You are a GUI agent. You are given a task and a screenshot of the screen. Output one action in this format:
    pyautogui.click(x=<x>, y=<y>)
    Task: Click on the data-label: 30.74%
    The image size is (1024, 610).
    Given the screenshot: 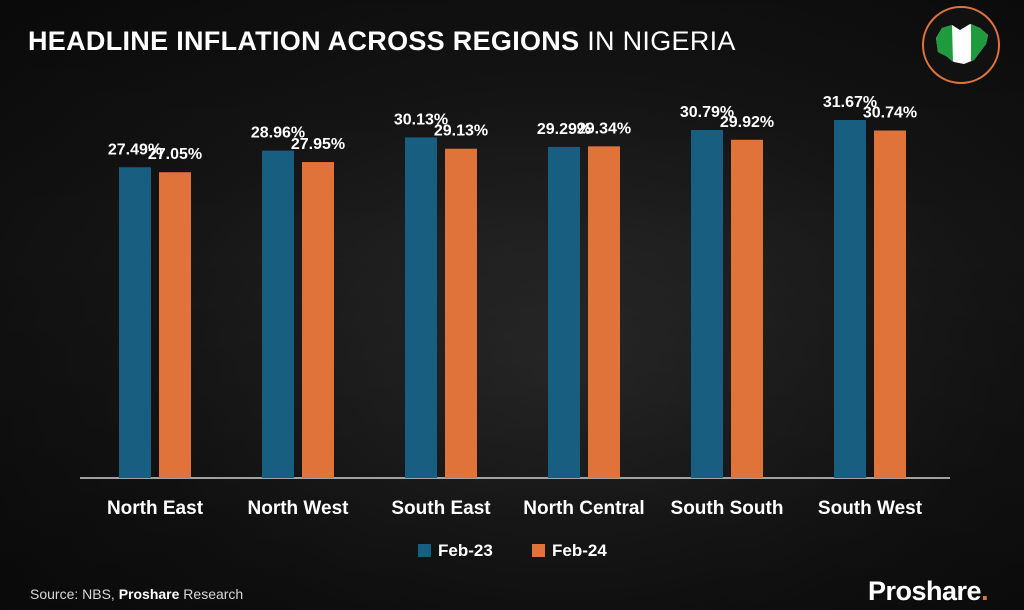 What is the action you would take?
    pyautogui.click(x=890, y=113)
    